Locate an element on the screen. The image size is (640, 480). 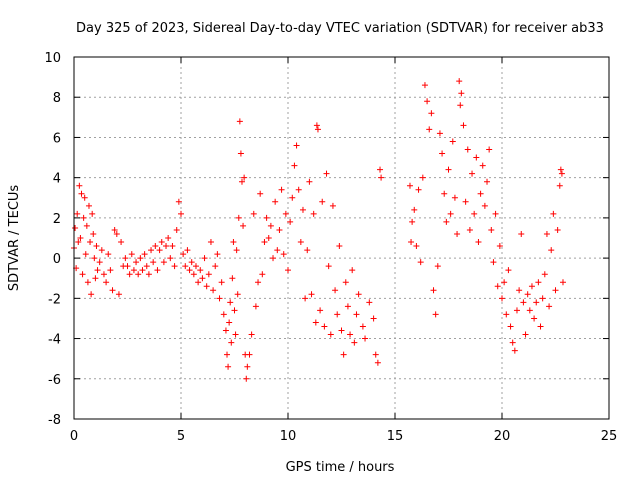
y-tick-label: 6 is located at coordinates (57, 138).